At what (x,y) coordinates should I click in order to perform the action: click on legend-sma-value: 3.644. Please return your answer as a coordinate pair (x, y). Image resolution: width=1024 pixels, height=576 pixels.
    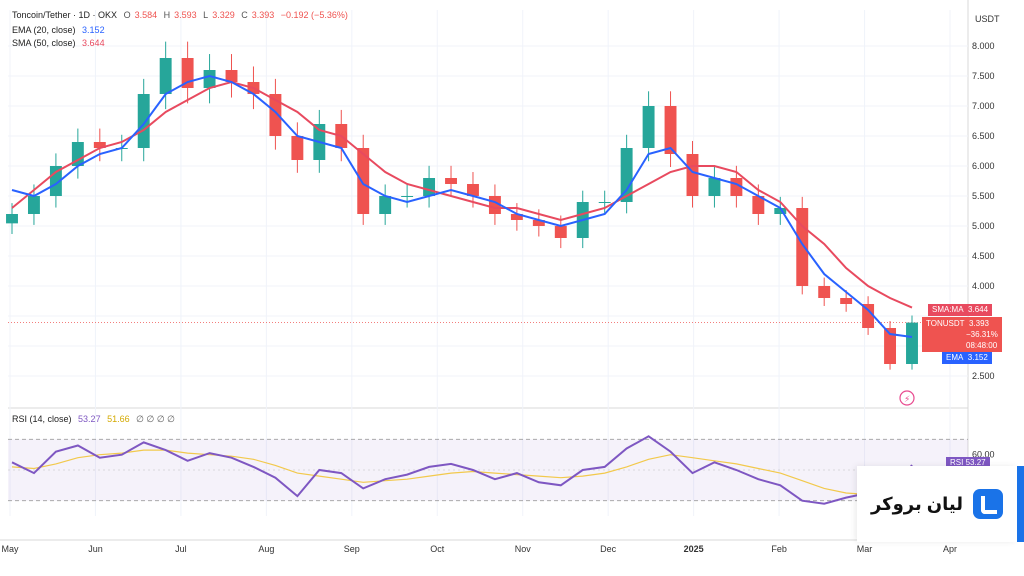
    Looking at the image, I should click on (93, 43).